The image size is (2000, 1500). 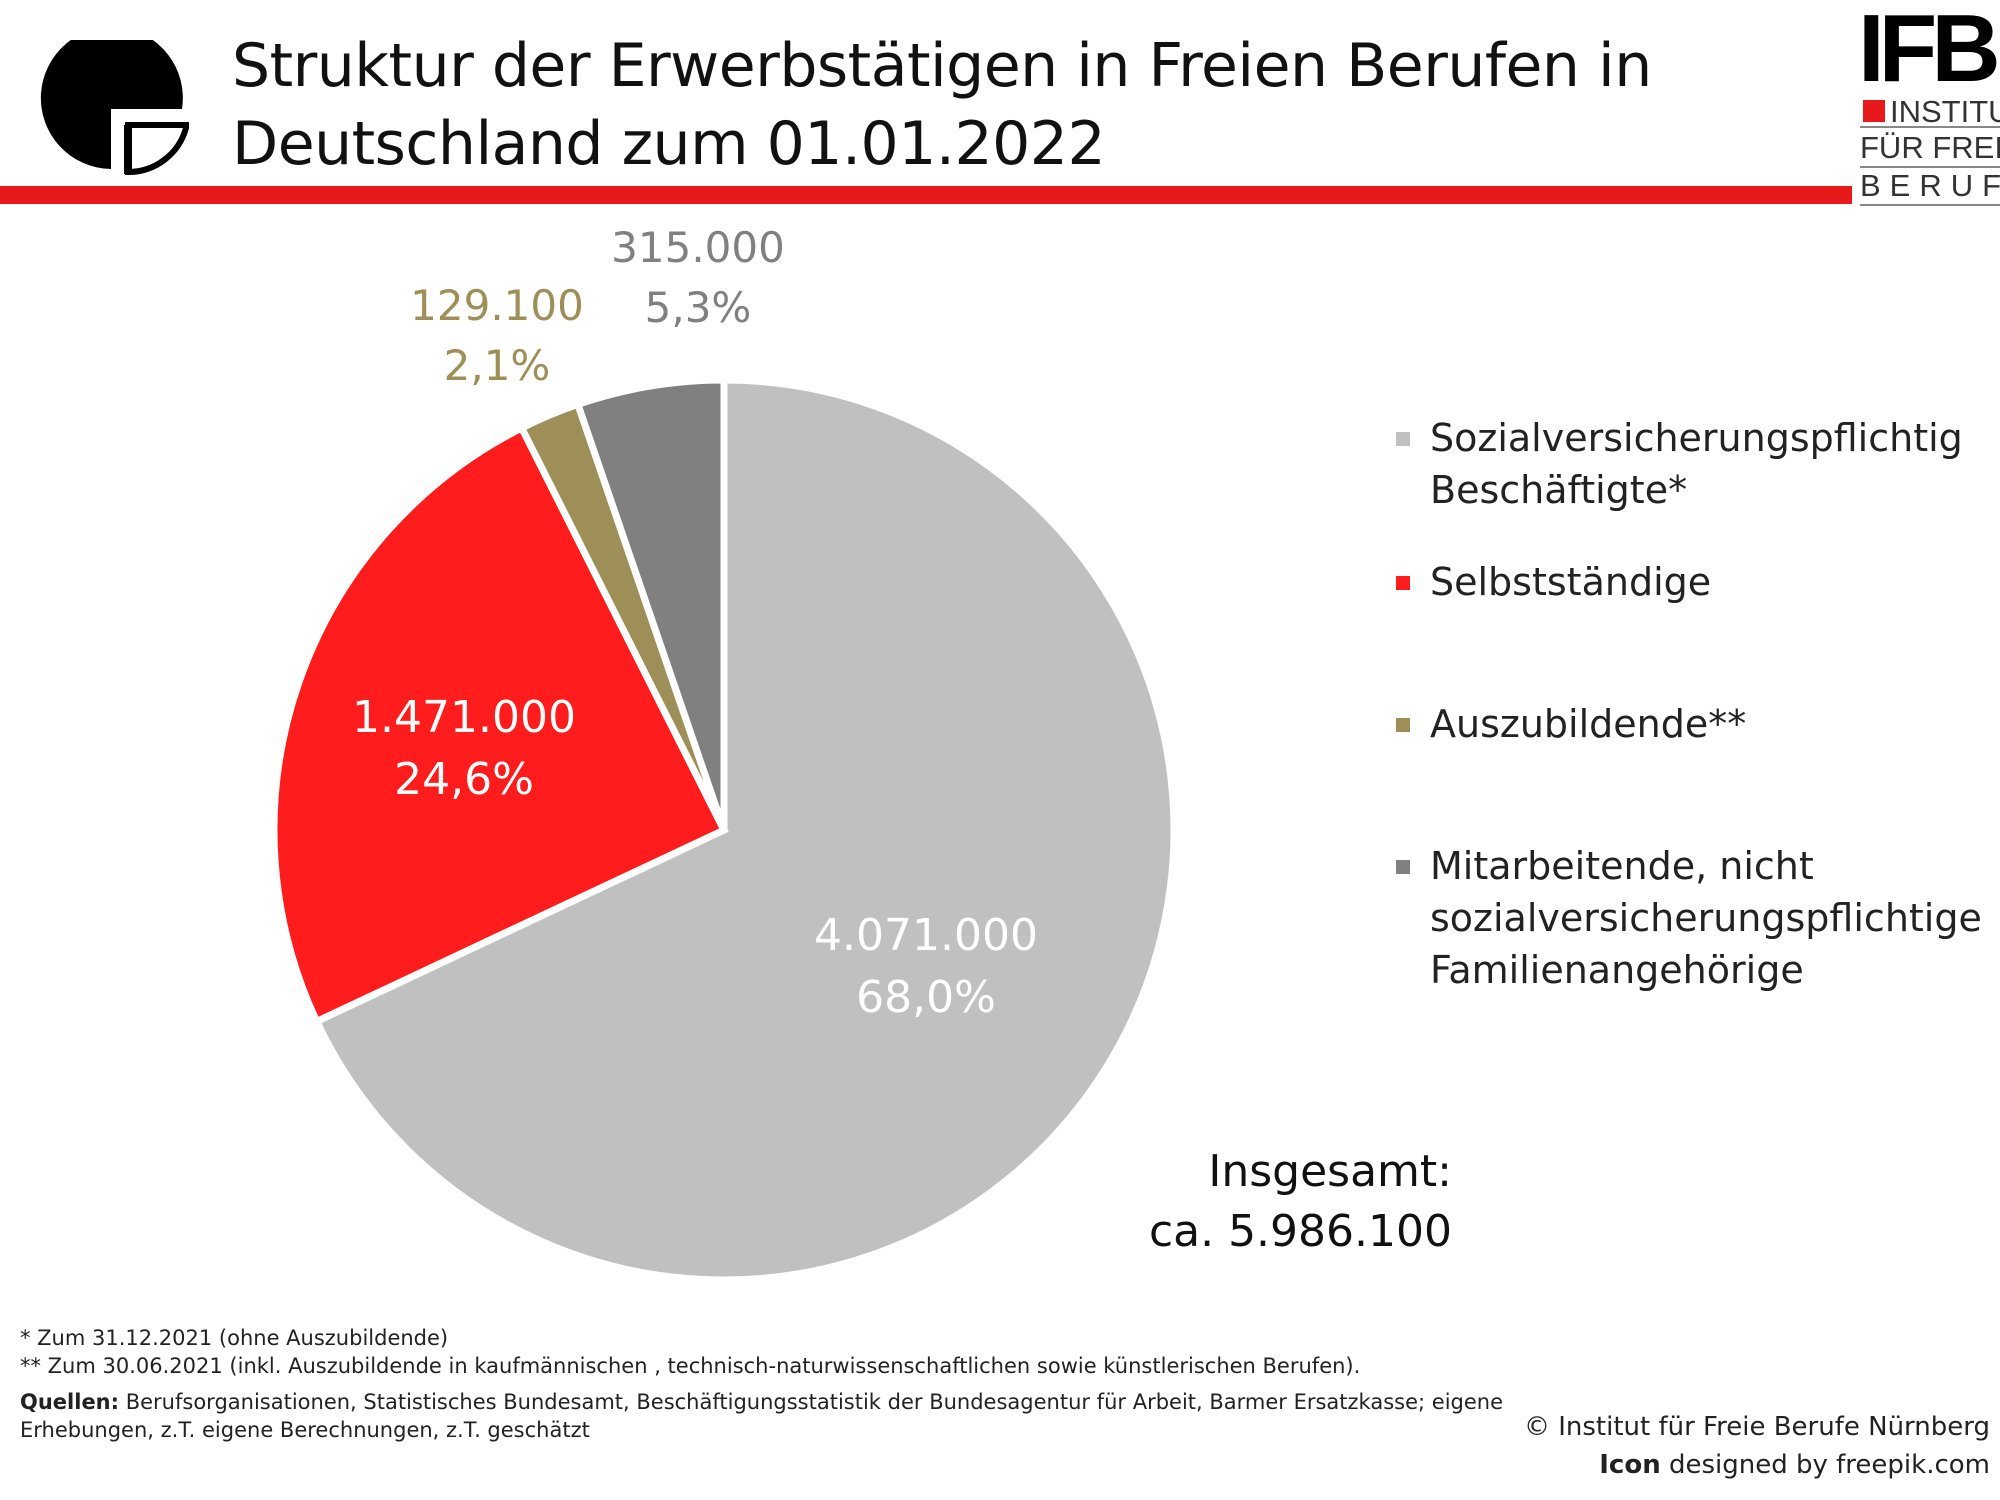 I want to click on legend-label: Auszubildende**, so click(x=1588, y=724).